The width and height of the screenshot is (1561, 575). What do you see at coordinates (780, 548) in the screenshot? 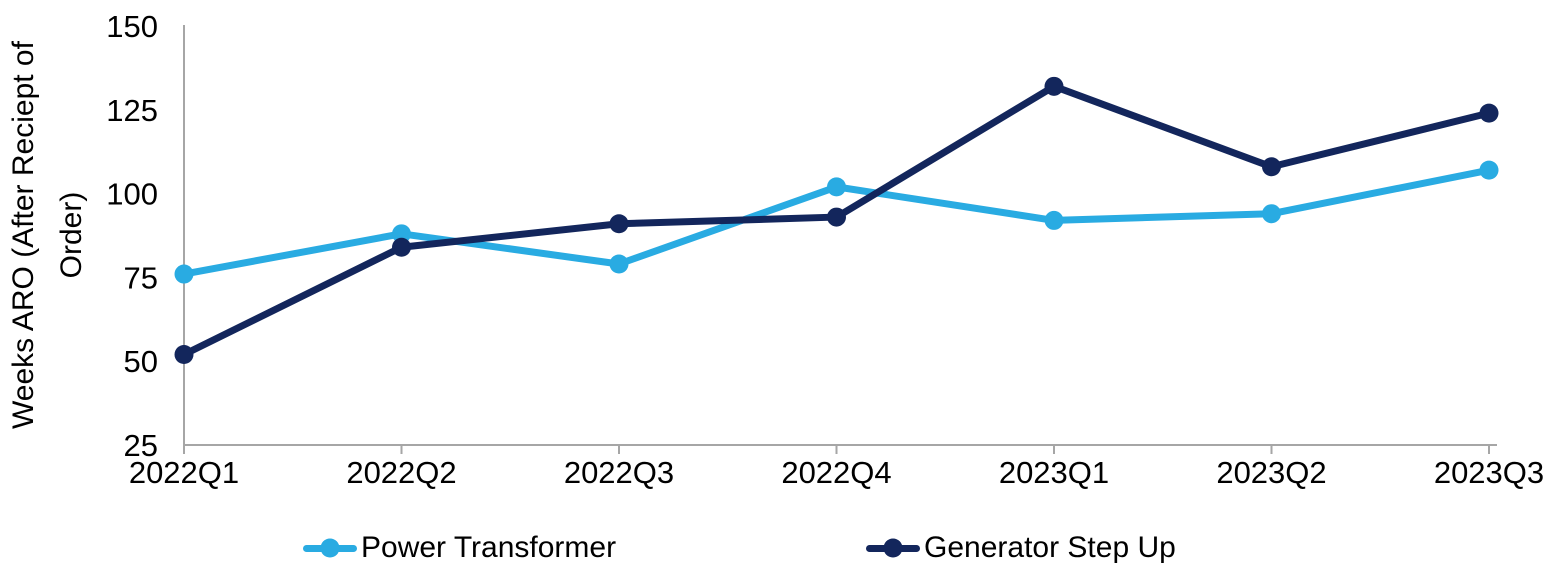
I see `legend: Power Transformer Generator Step Up` at bounding box center [780, 548].